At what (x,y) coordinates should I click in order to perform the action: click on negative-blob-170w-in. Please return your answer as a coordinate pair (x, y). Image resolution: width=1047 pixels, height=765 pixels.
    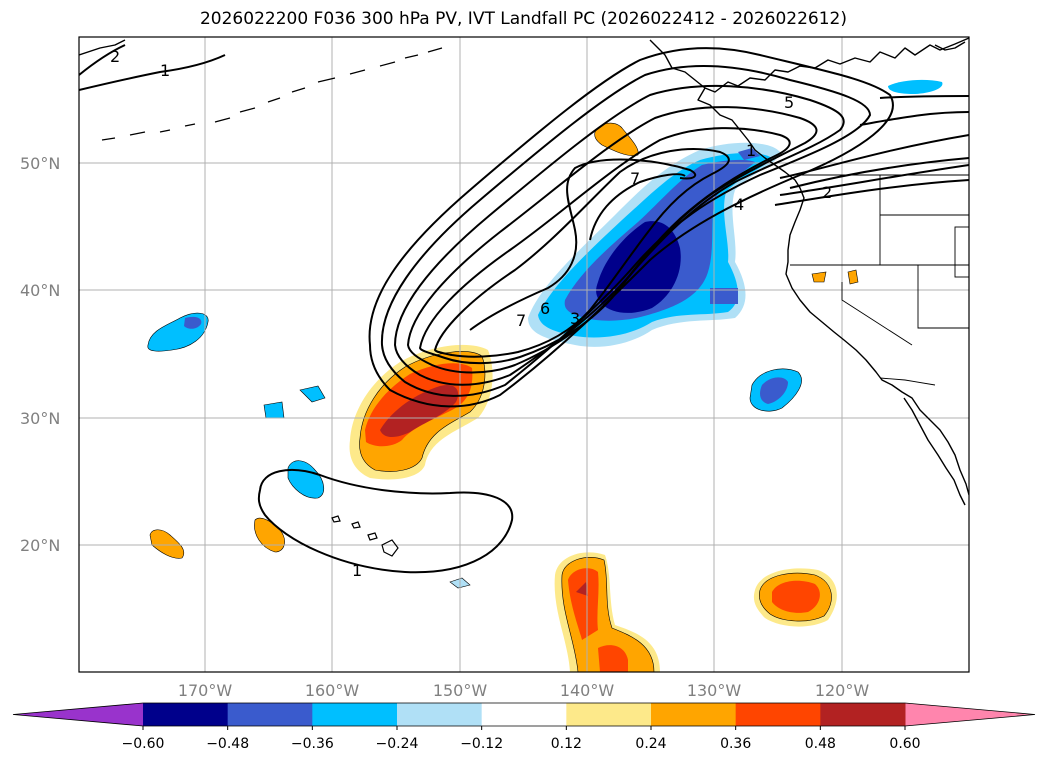
    Looking at the image, I should click on (193, 322).